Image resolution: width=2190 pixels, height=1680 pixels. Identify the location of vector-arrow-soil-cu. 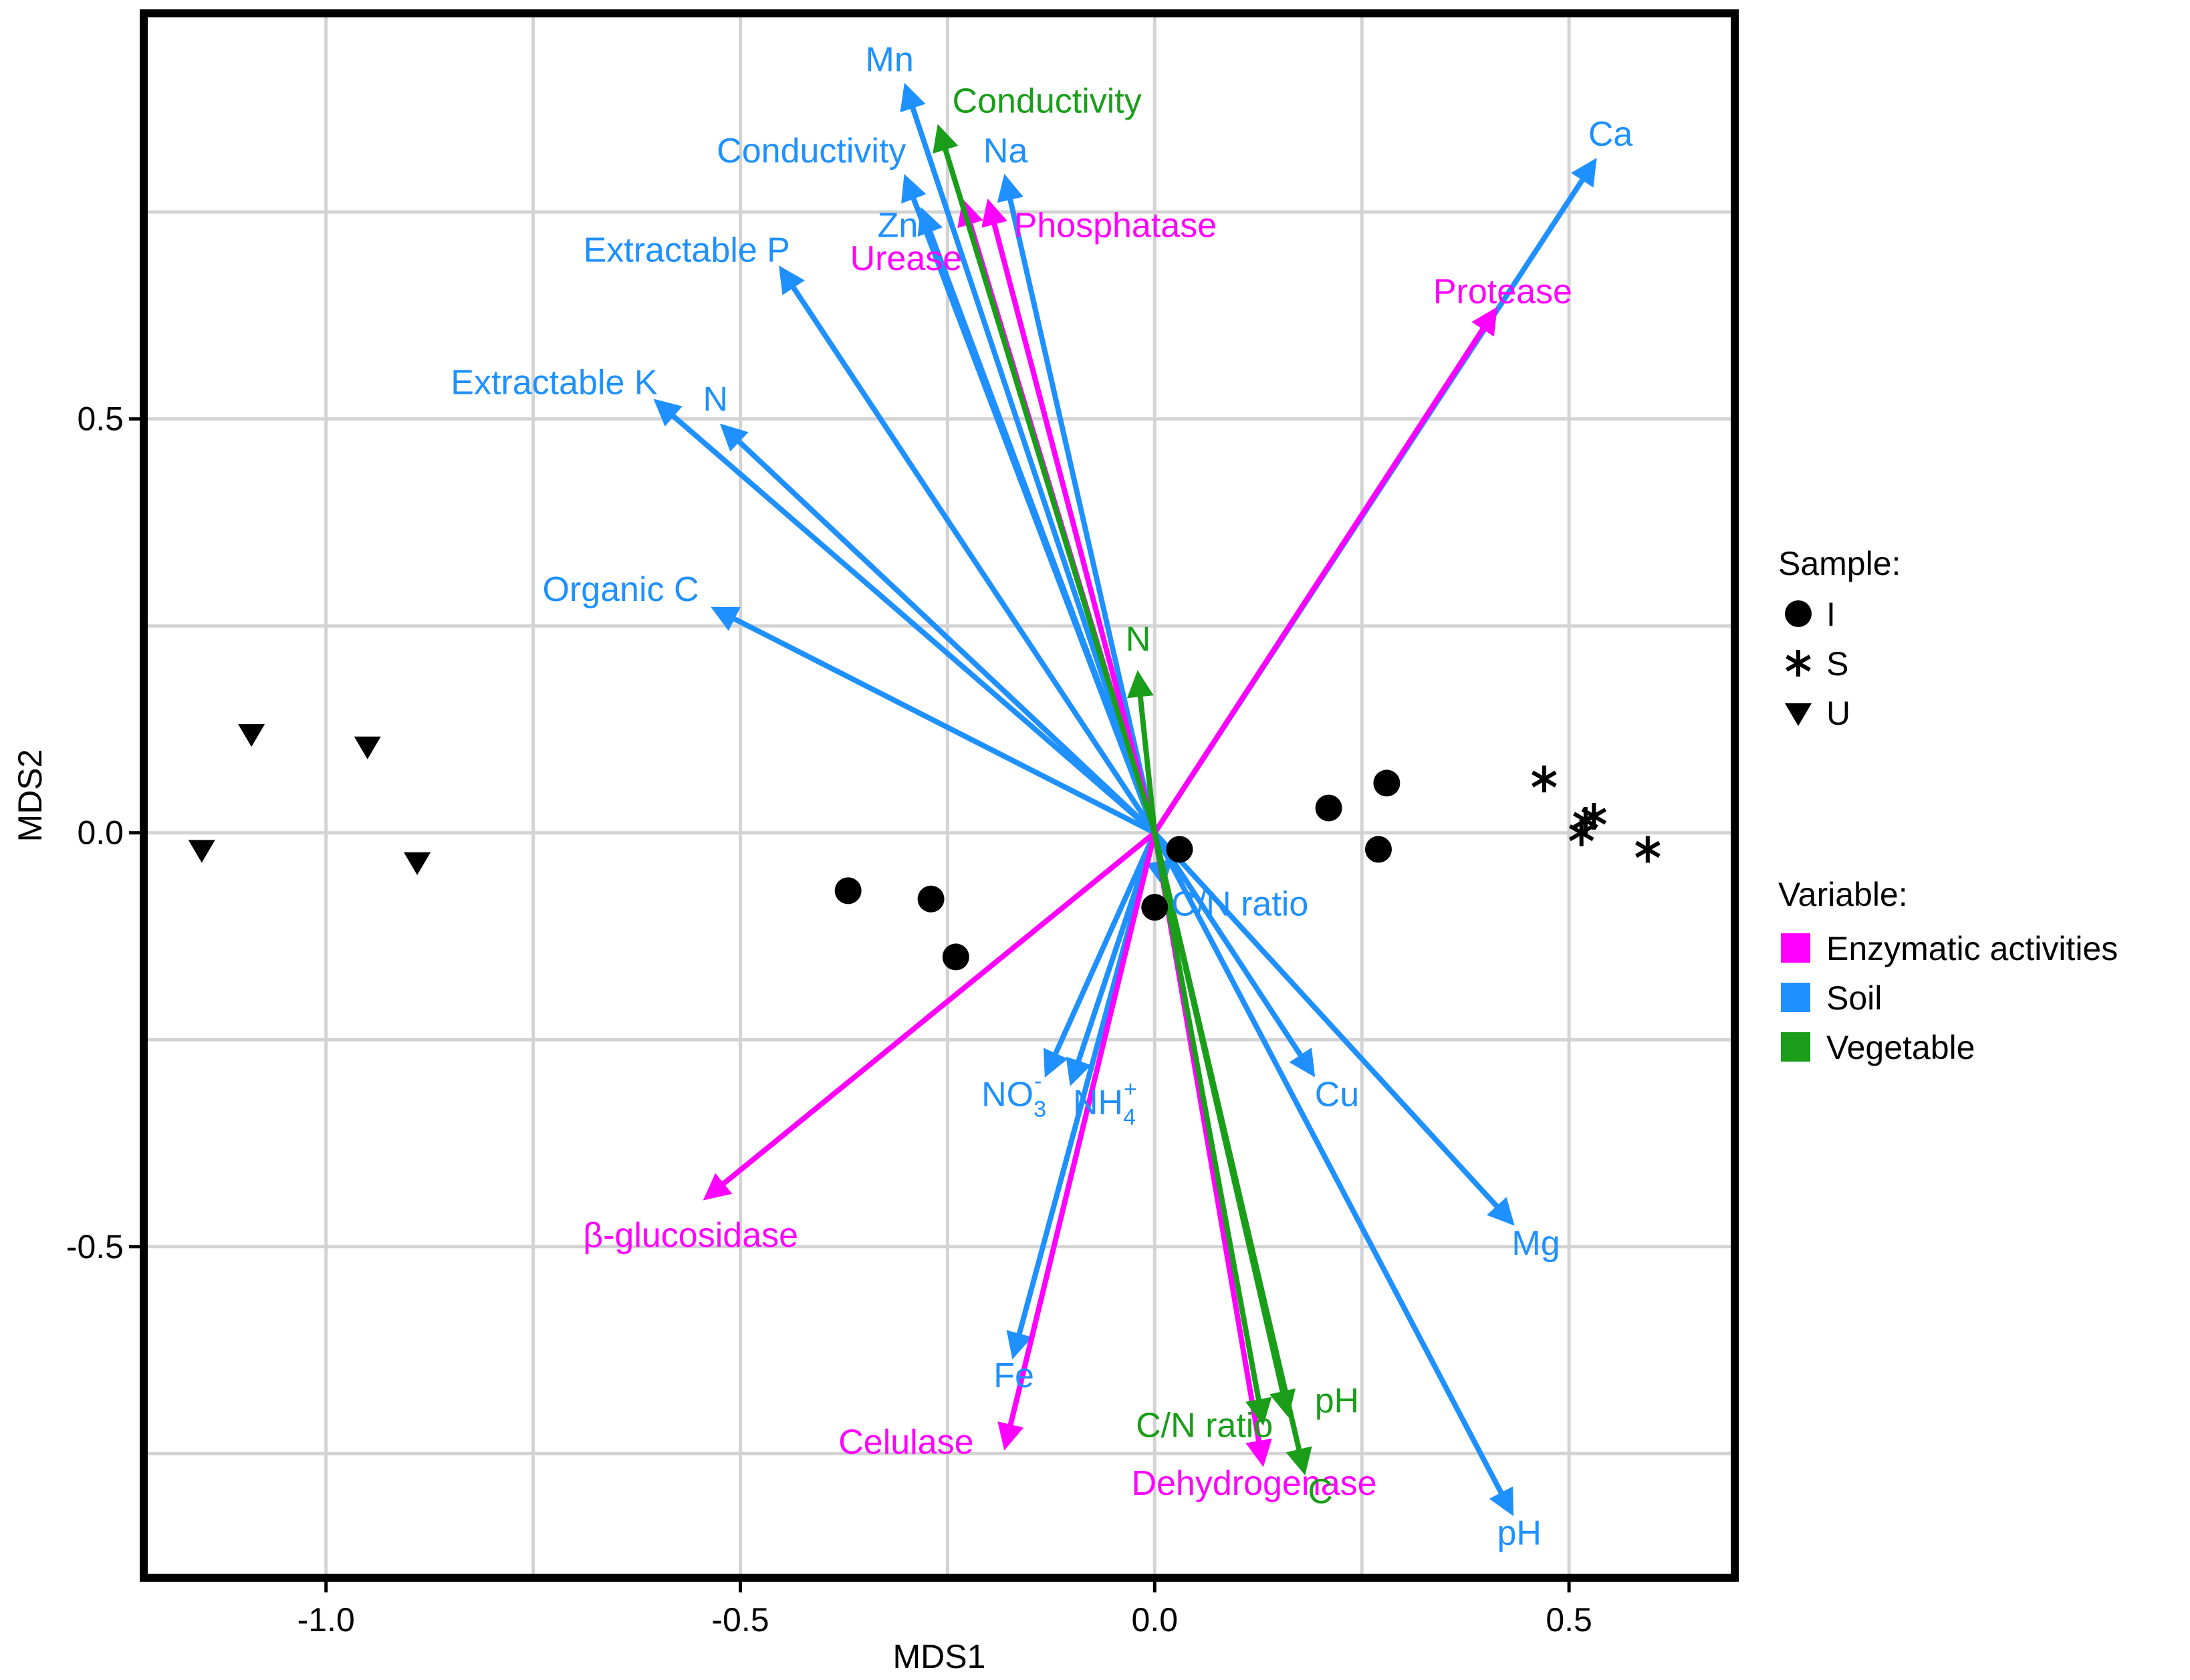
(1234, 955).